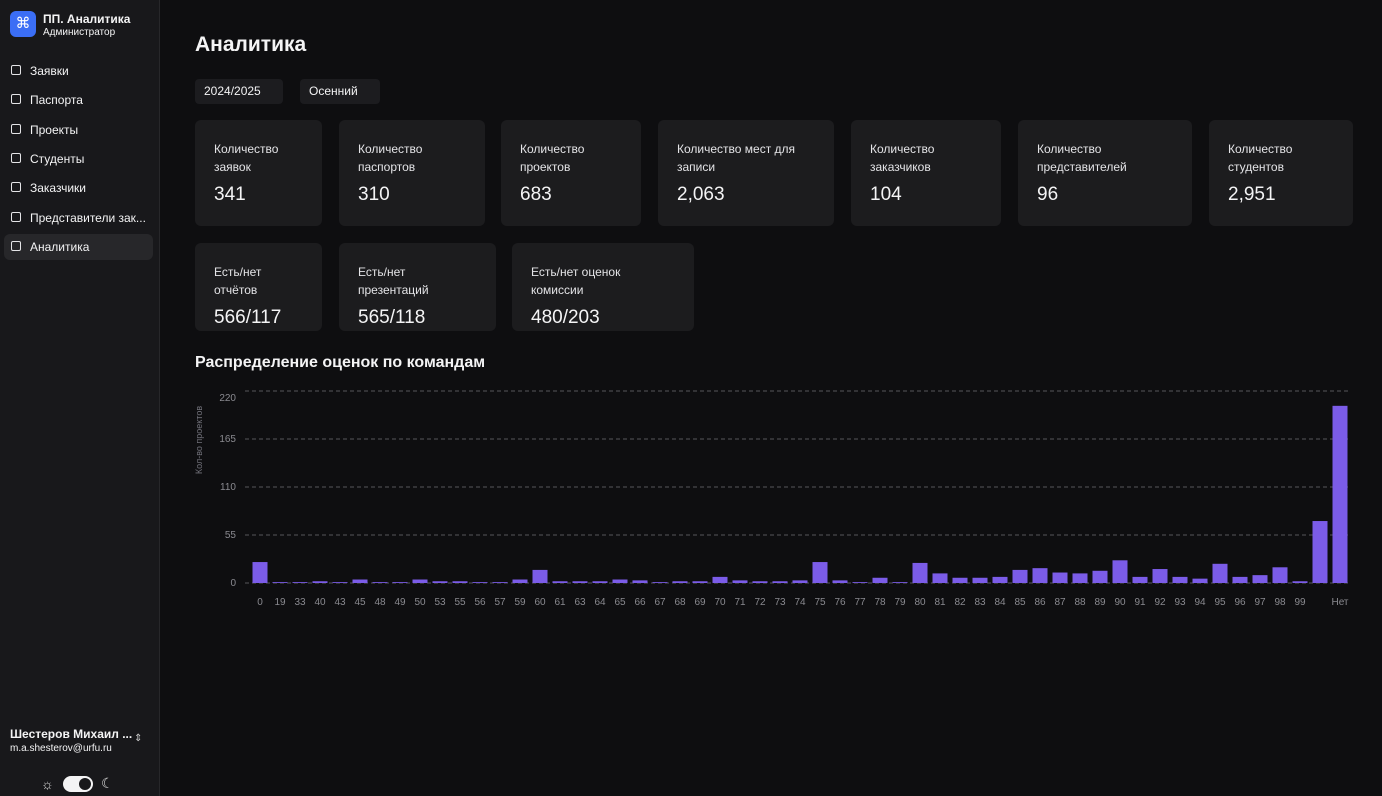  Describe the element at coordinates (239, 91) in the screenshot. I see `year-filter: 2024/2025` at that location.